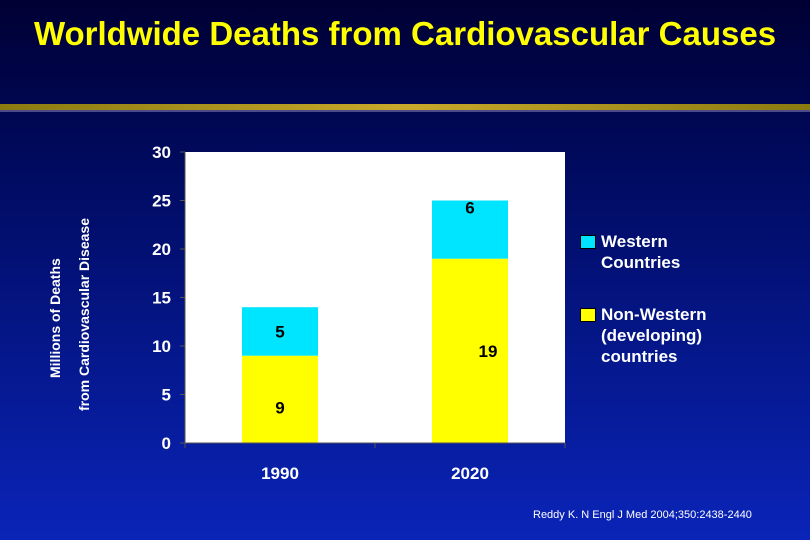  Describe the element at coordinates (161, 152) in the screenshot. I see `y-tick-label: 30` at that location.